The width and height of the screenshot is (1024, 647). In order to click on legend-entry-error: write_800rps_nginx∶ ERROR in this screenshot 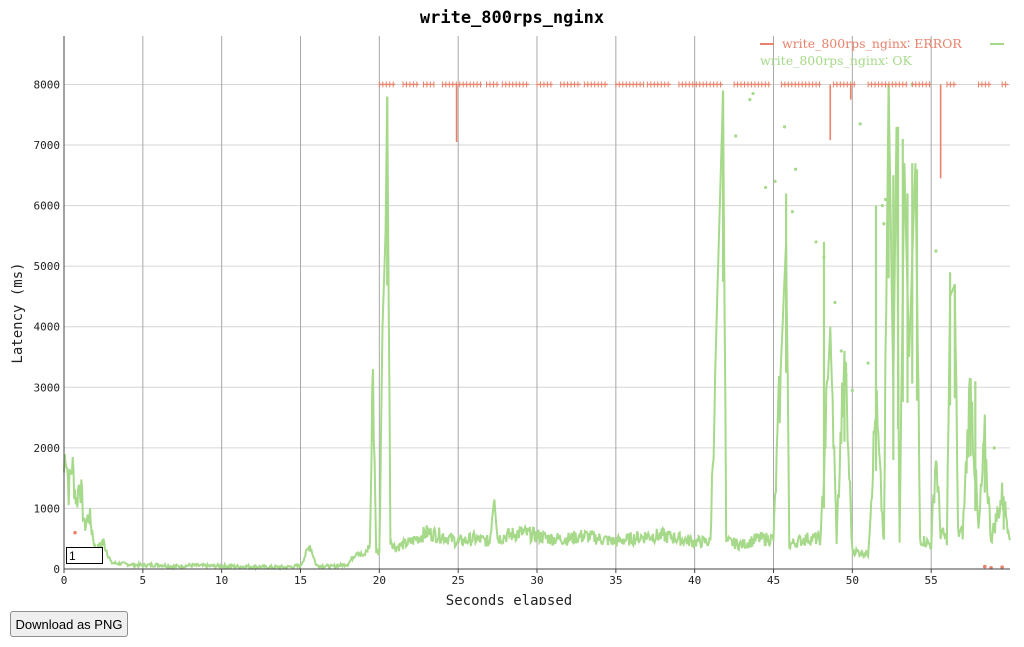, I will do `click(872, 43)`.